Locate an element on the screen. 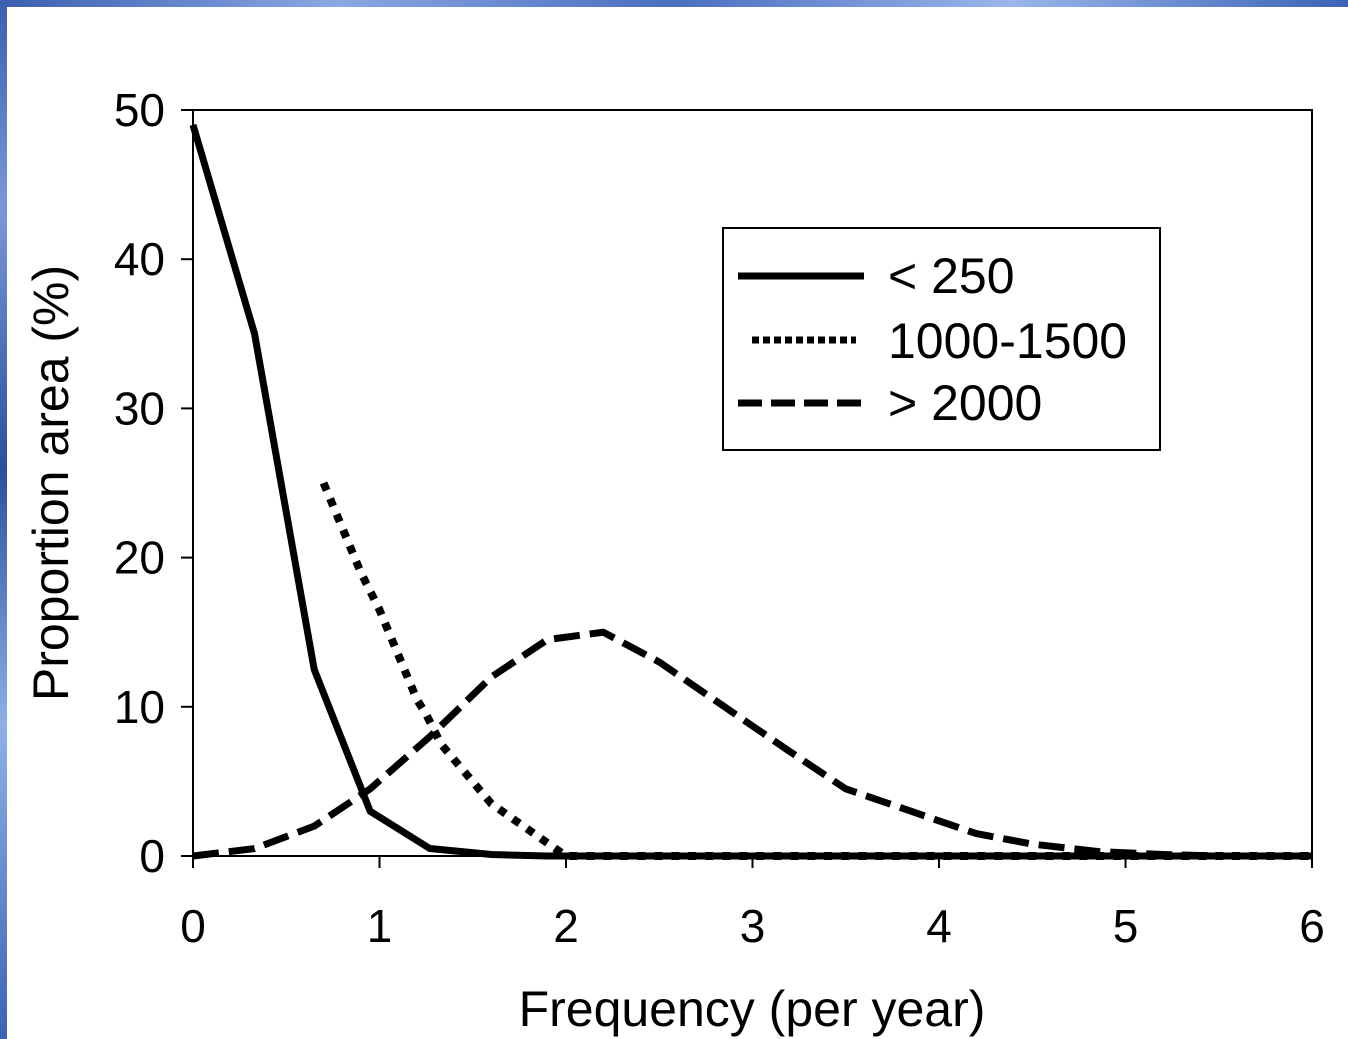 The width and height of the screenshot is (1348, 1039). x-tick-label: 5 is located at coordinates (1126, 926).